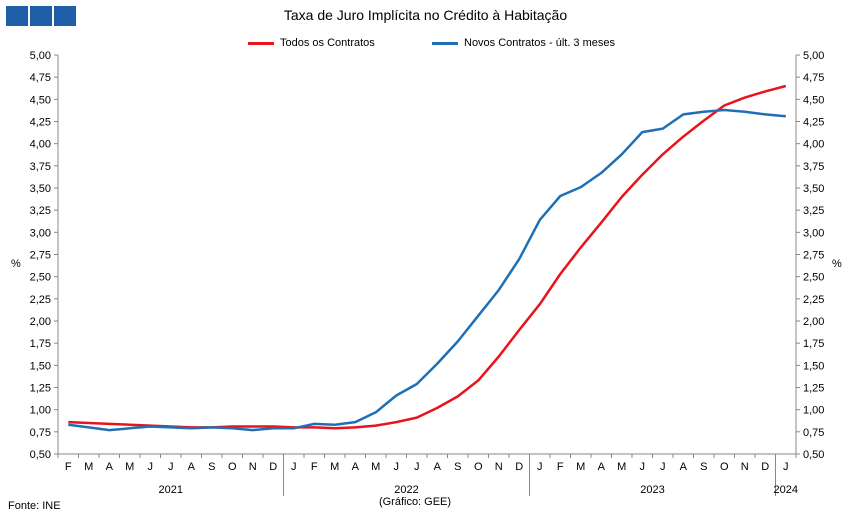  What do you see at coordinates (40, 211) in the screenshot?
I see `y-tick-label-left: 3,25` at bounding box center [40, 211].